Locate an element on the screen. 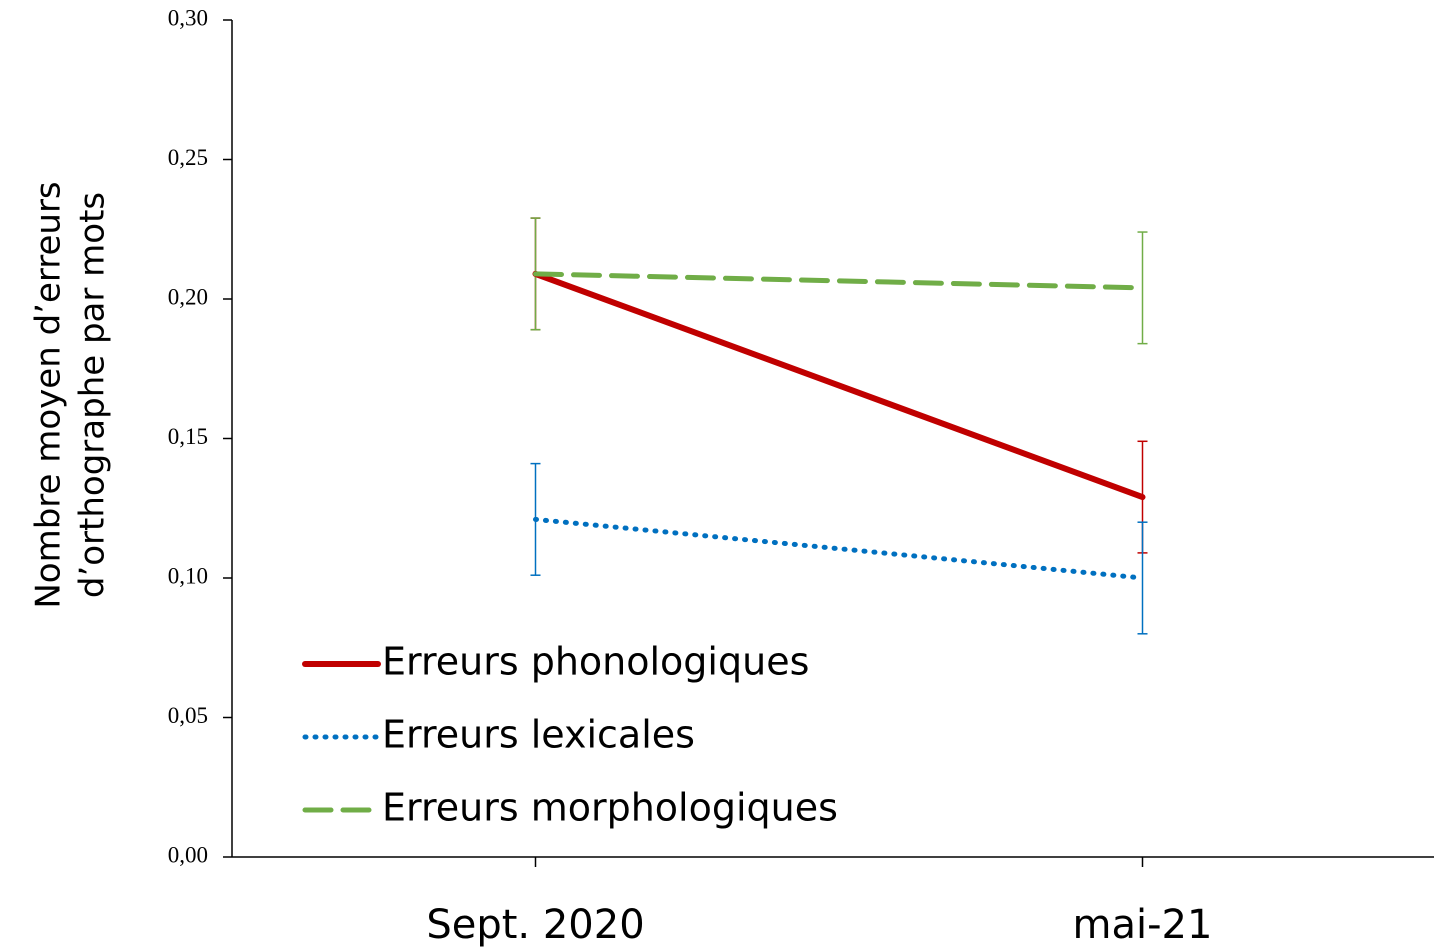 This screenshot has height=951, width=1434. legend-label: Erreurs phonologiques is located at coordinates (595, 662).